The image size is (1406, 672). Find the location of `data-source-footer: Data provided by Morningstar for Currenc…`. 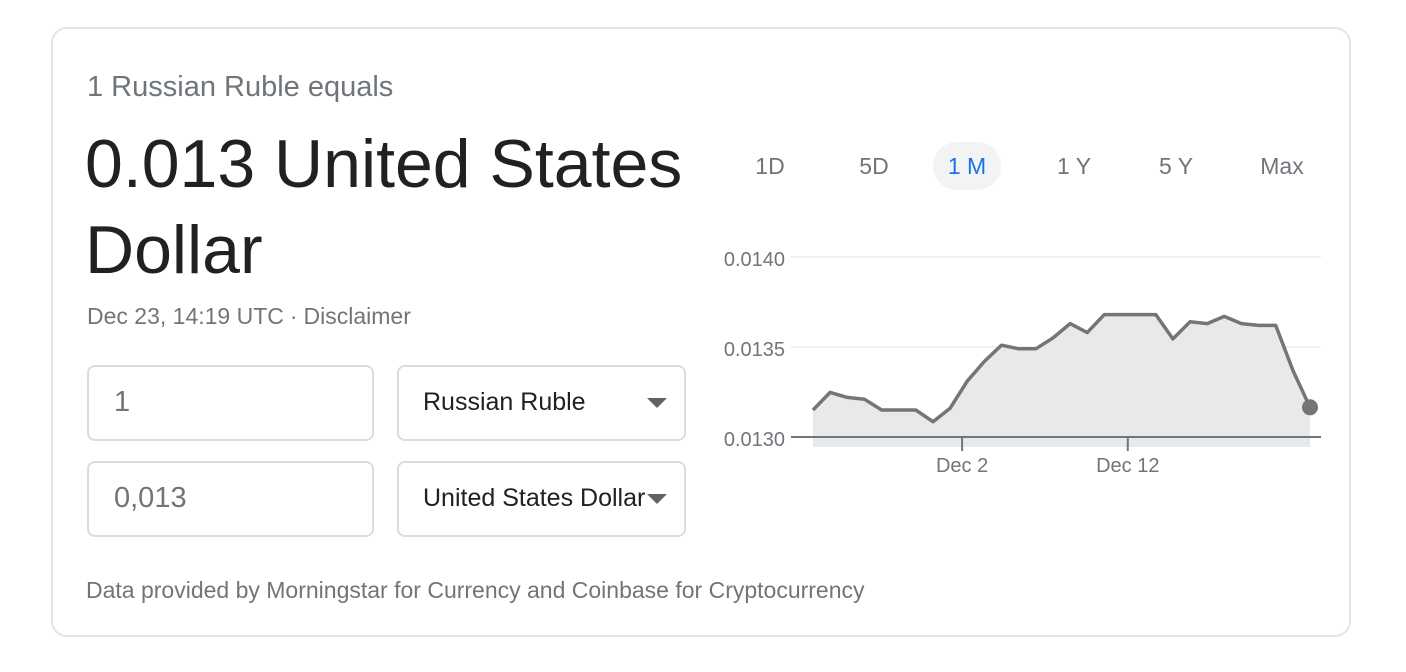

data-source-footer: Data provided by Morningstar for Currenc… is located at coordinates (475, 590).